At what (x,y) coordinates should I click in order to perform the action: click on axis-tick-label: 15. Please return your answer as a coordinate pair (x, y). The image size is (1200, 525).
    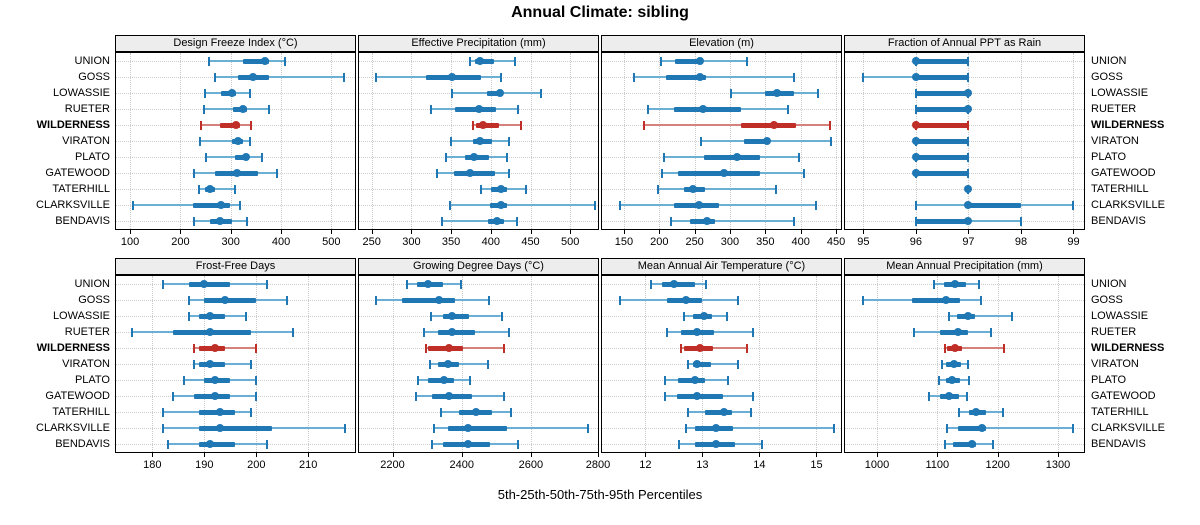
    Looking at the image, I should click on (816, 465).